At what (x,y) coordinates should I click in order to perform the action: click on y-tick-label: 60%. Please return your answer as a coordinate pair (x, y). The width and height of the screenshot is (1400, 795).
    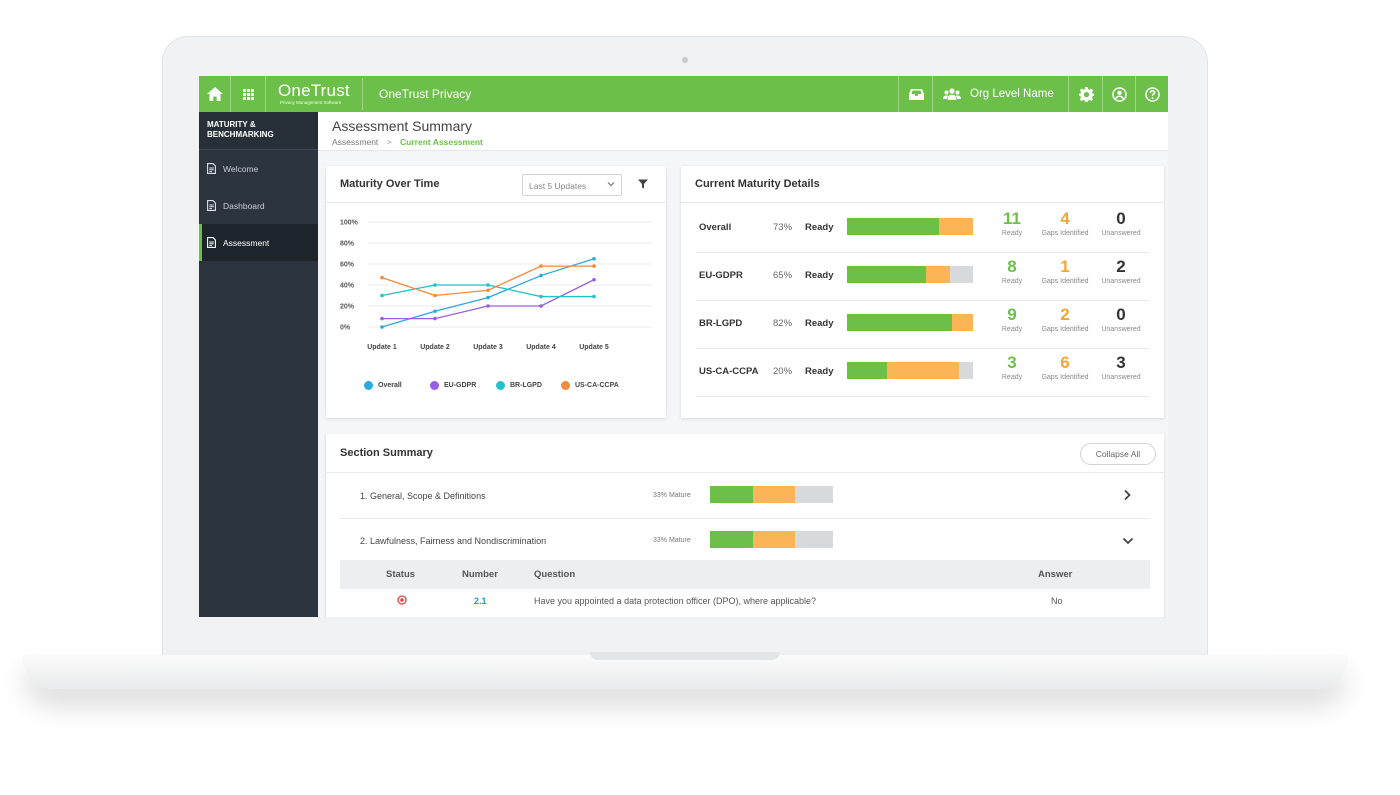
    Looking at the image, I should click on (347, 265).